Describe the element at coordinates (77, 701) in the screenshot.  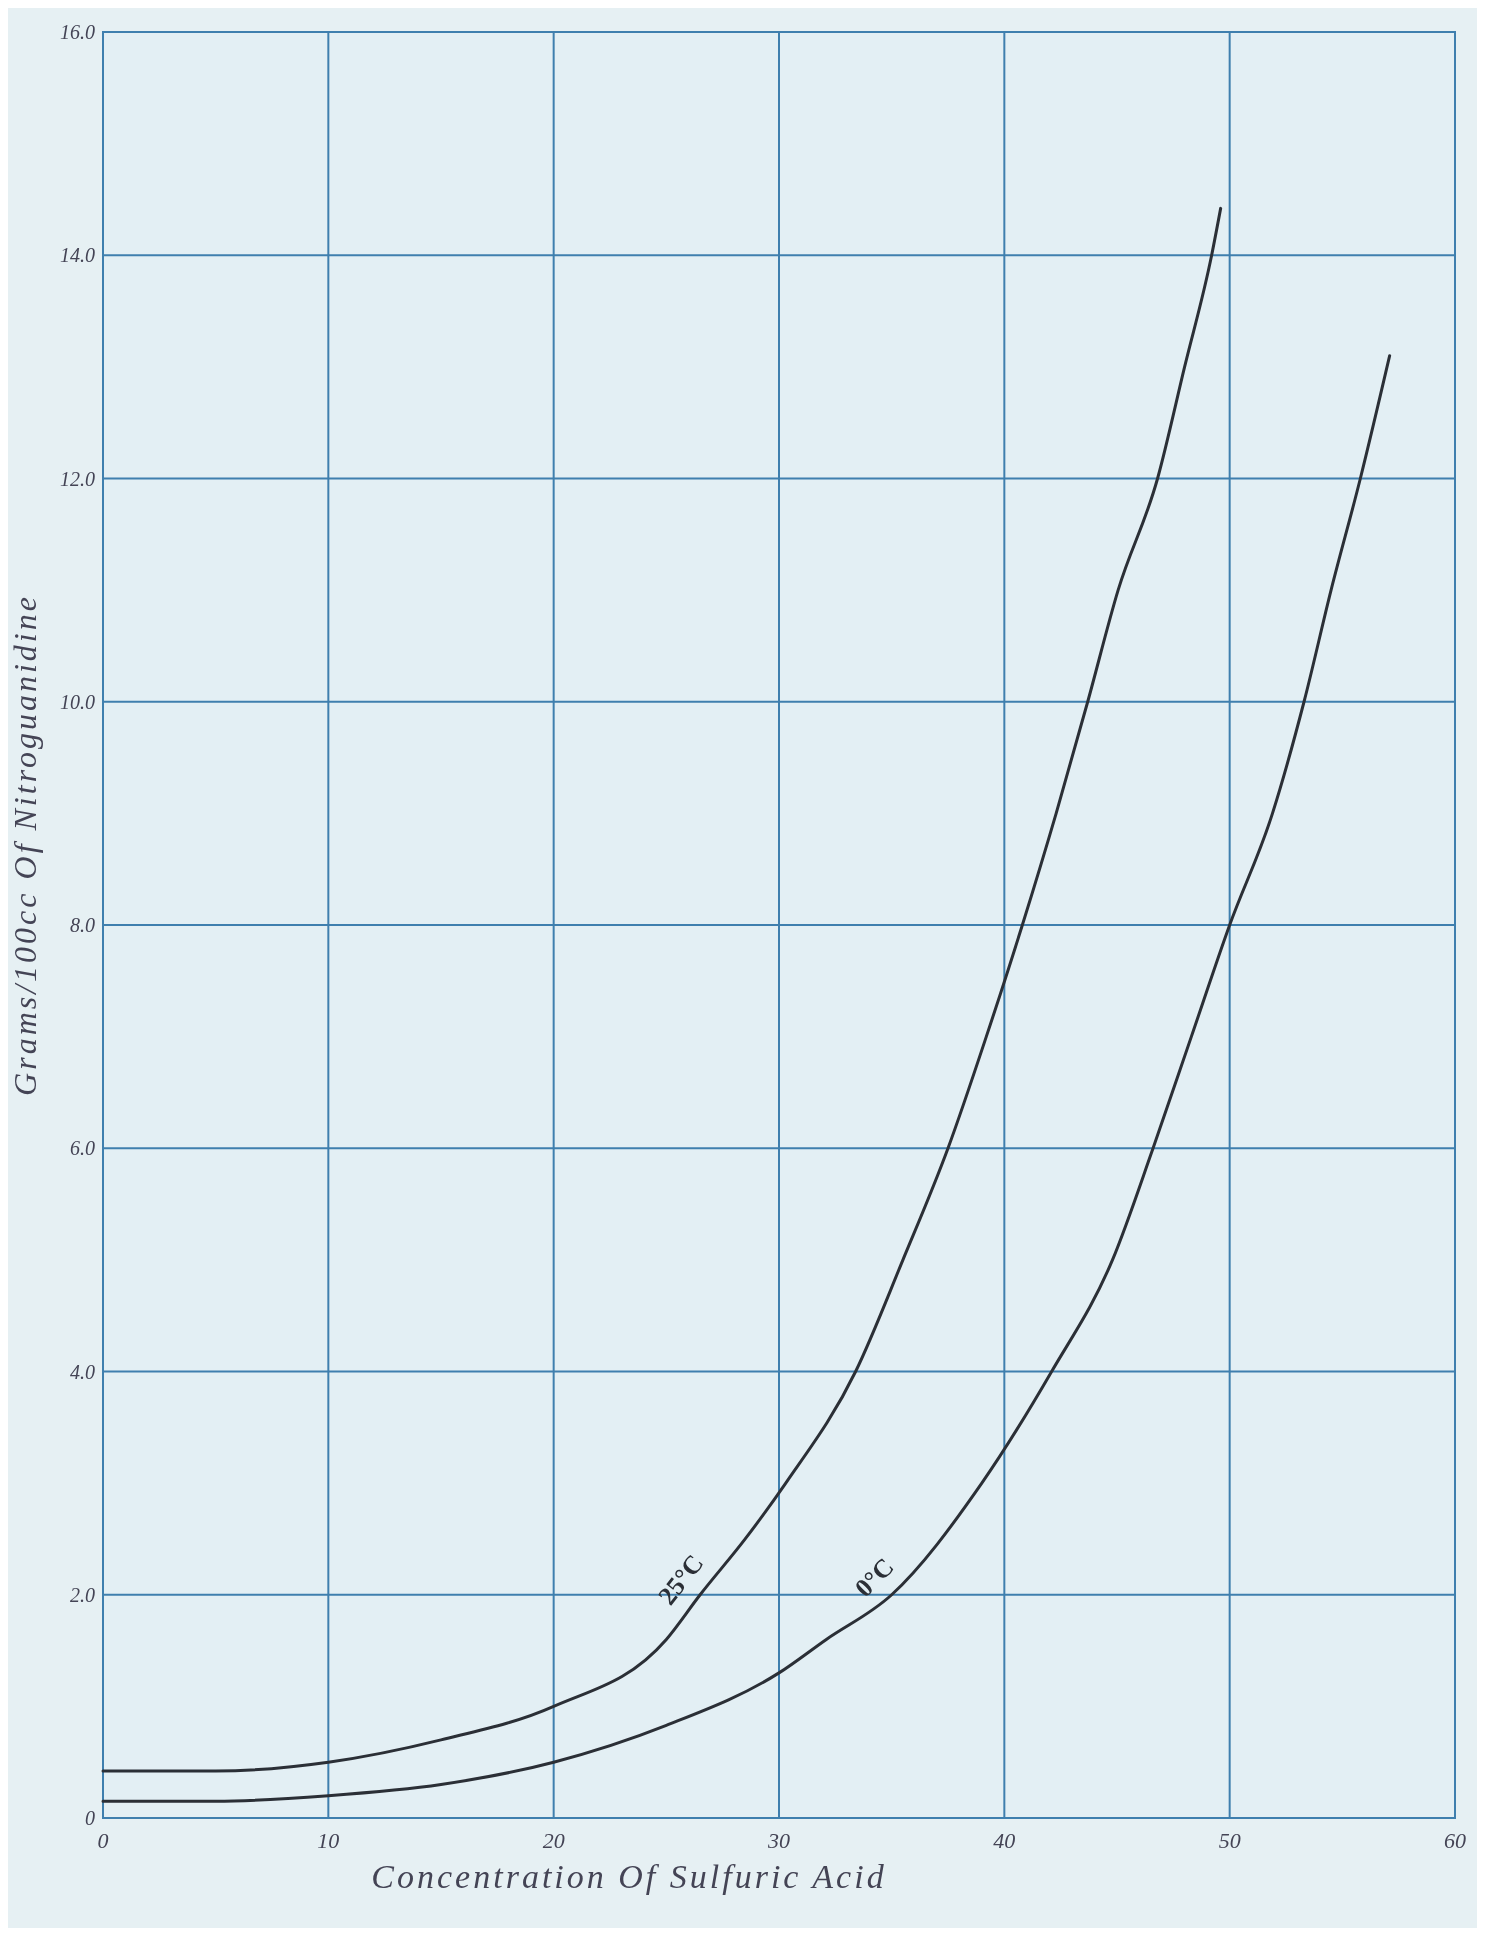
I see `y-tick-label: 10.0` at that location.